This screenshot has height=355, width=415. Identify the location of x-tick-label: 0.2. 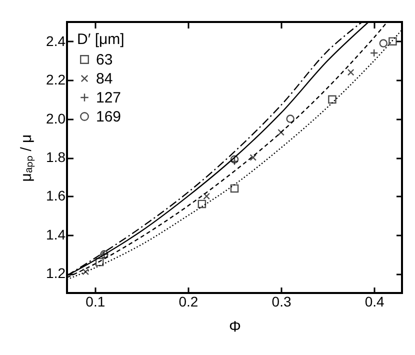
(188, 302).